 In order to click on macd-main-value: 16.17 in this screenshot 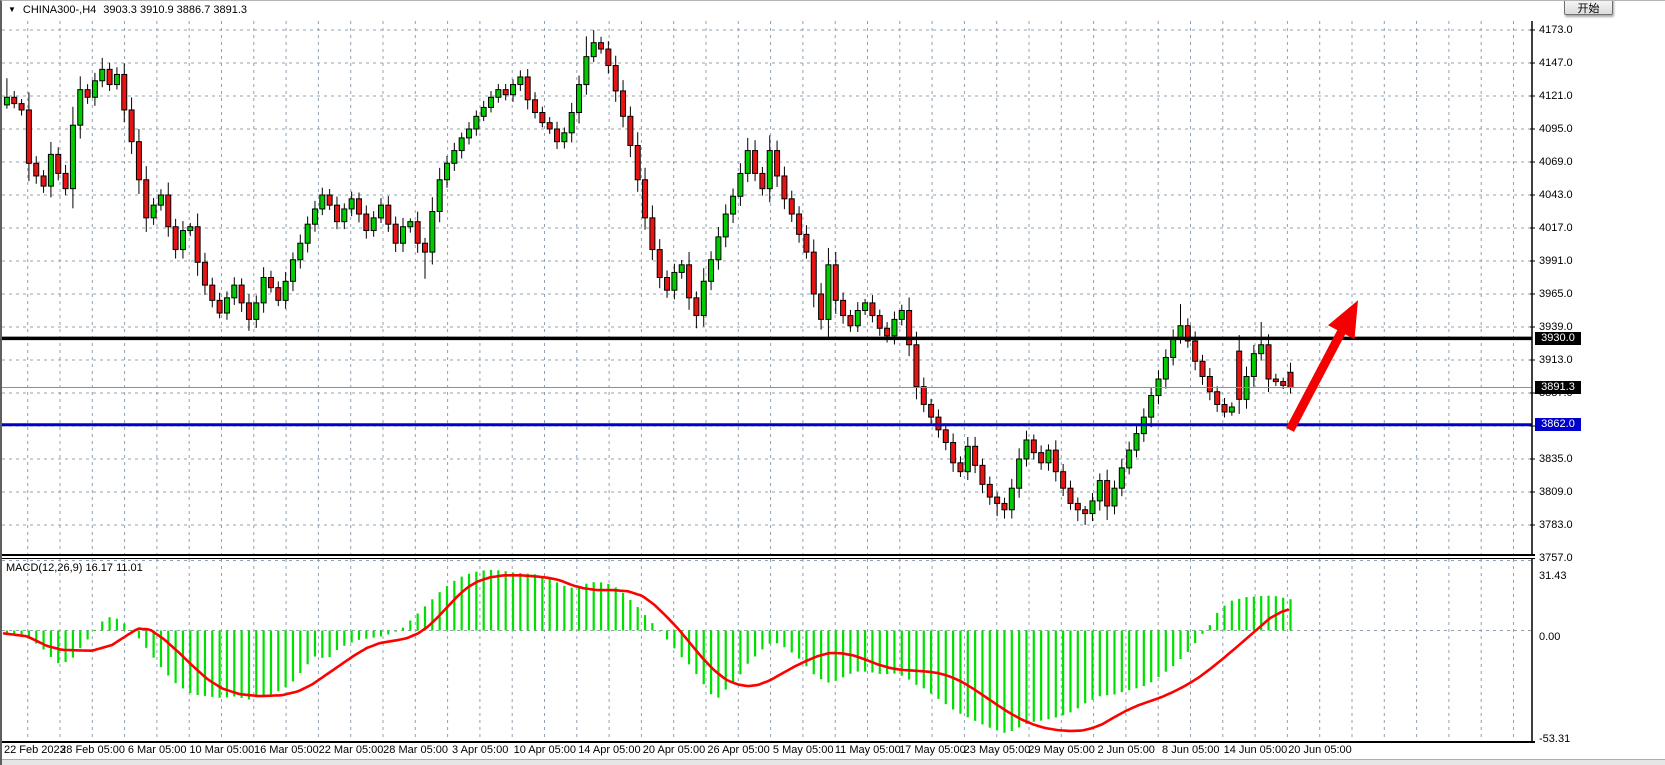, I will do `click(99, 568)`.